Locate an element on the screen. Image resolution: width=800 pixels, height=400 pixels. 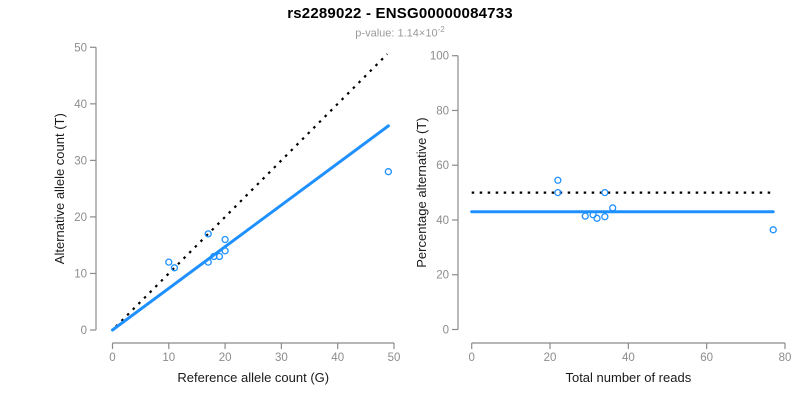
x-tick-label: 60 is located at coordinates (706, 358).